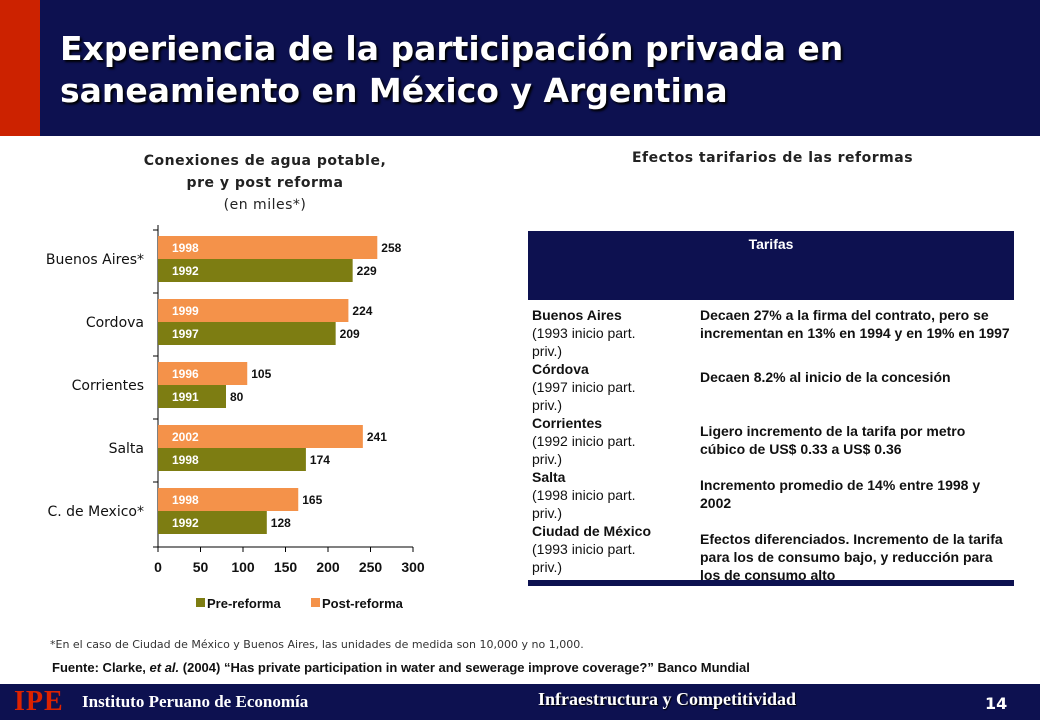 The image size is (1040, 724). I want to click on bar-year-label: 1997, so click(185, 334).